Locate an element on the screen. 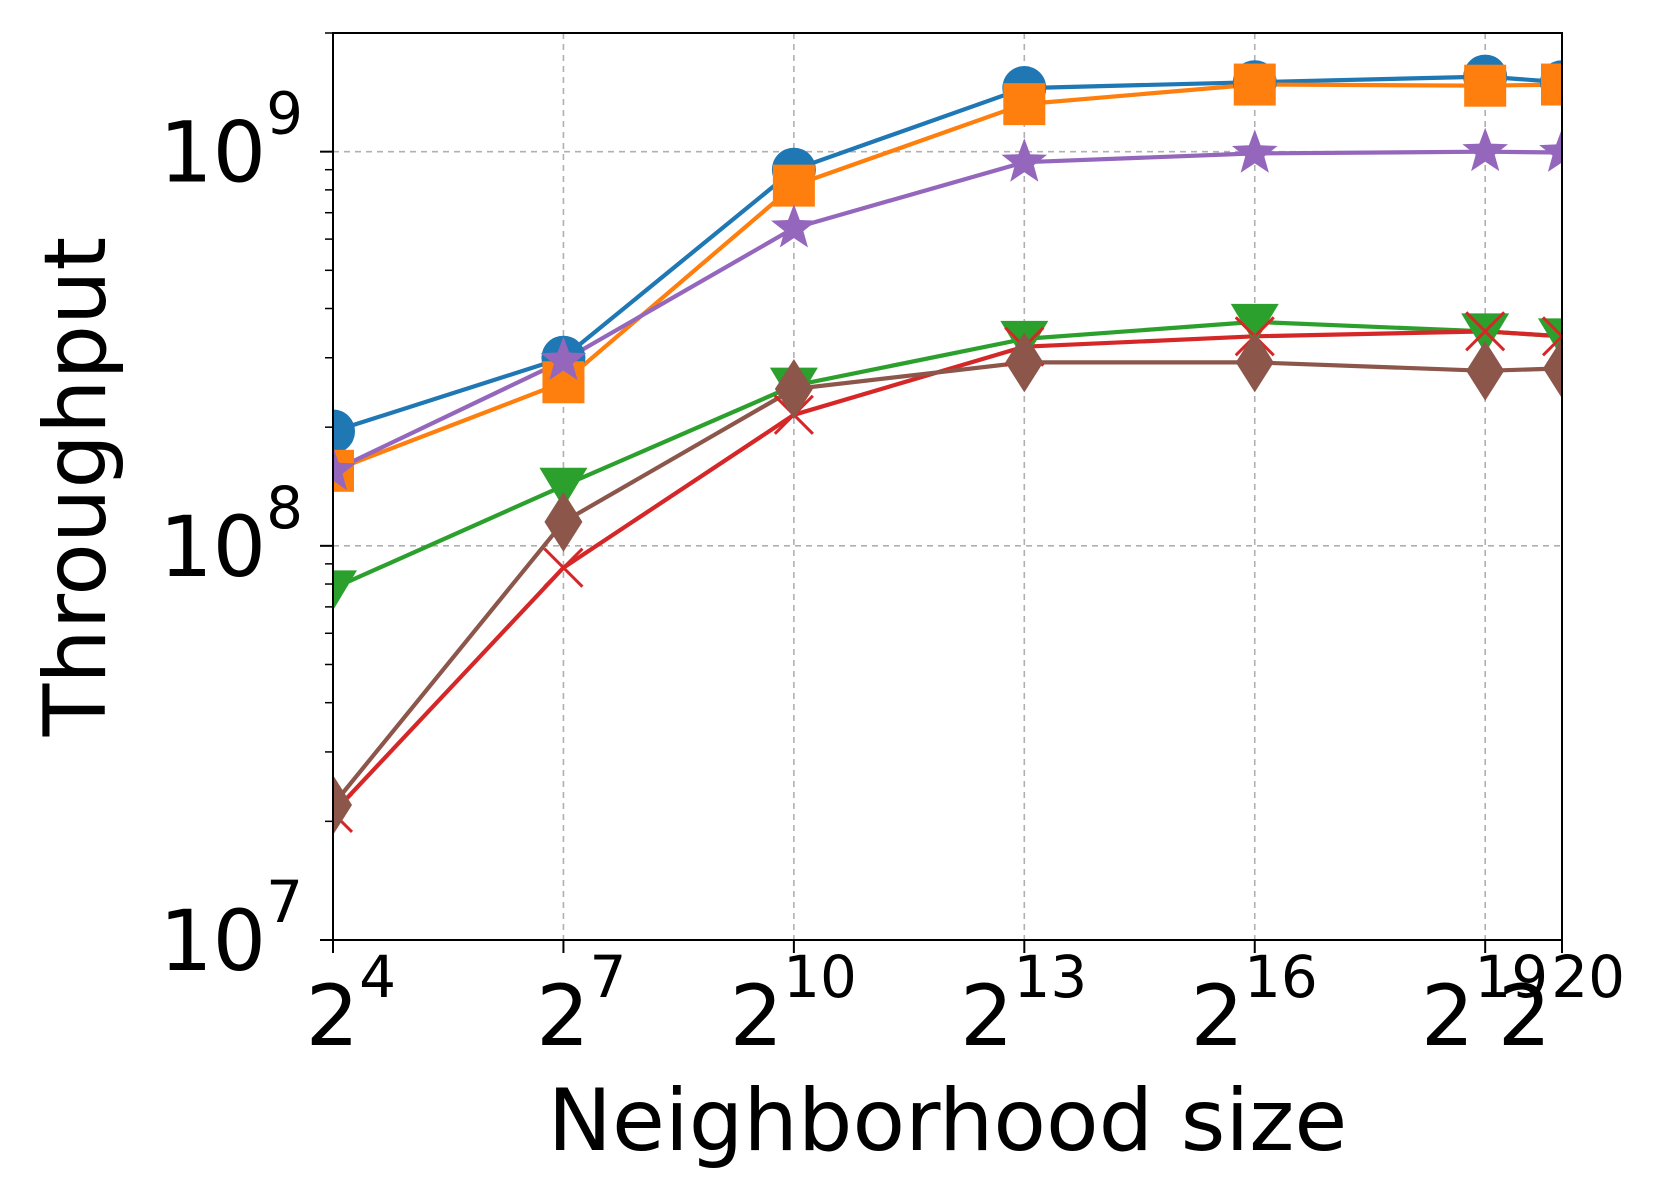 The width and height of the screenshot is (1661, 1196). y-tick-exponent: 8 is located at coordinates (284, 508).